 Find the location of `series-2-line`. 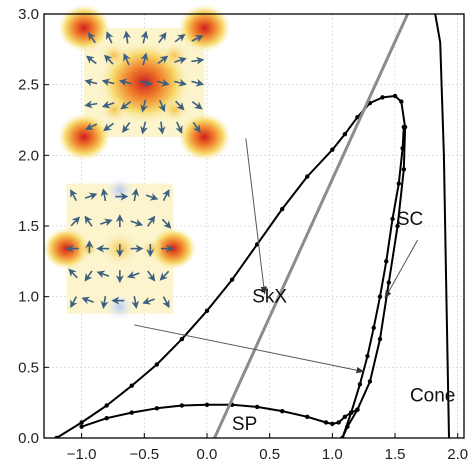

series-2-line is located at coordinates (219, 415).